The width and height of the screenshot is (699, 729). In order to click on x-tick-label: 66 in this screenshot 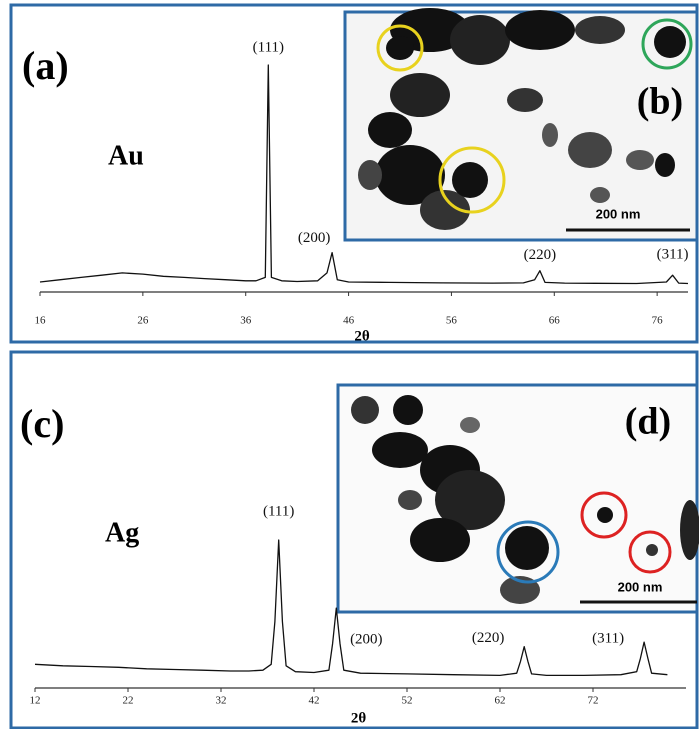, I will do `click(555, 321)`.